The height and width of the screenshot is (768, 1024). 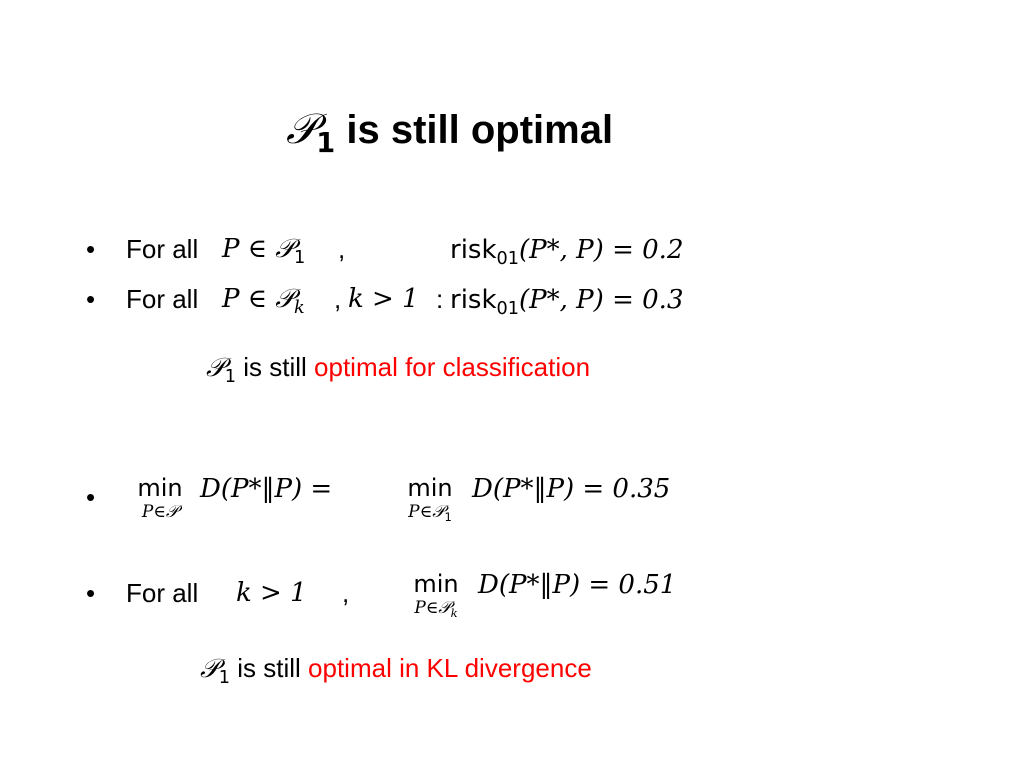 I want to click on kl-expression-2: D(P*‖P) = 0.35, so click(x=571, y=489).